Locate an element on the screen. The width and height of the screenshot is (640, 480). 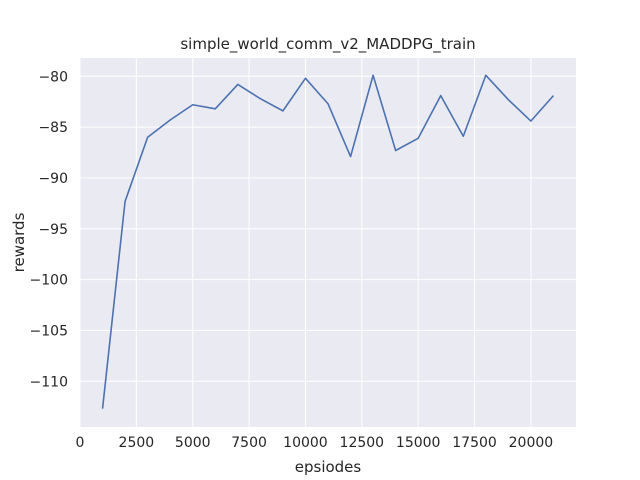
x-tick-label: 2500 is located at coordinates (137, 443).